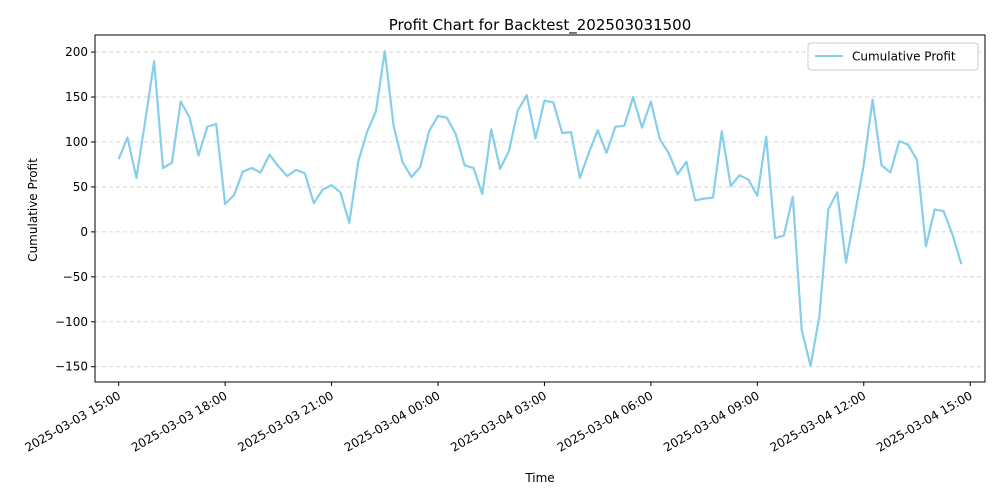  What do you see at coordinates (285, 421) in the screenshot?
I see `x-tick-label: 2025-03-03 21:00` at bounding box center [285, 421].